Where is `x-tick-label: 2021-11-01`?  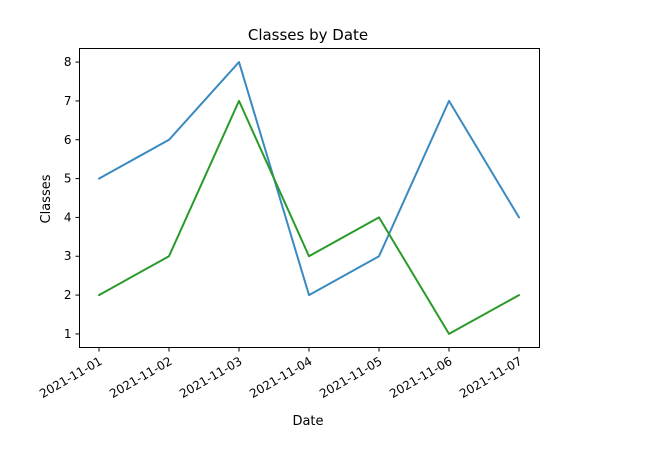
x-tick-label: 2021-11-01 is located at coordinates (70, 377).